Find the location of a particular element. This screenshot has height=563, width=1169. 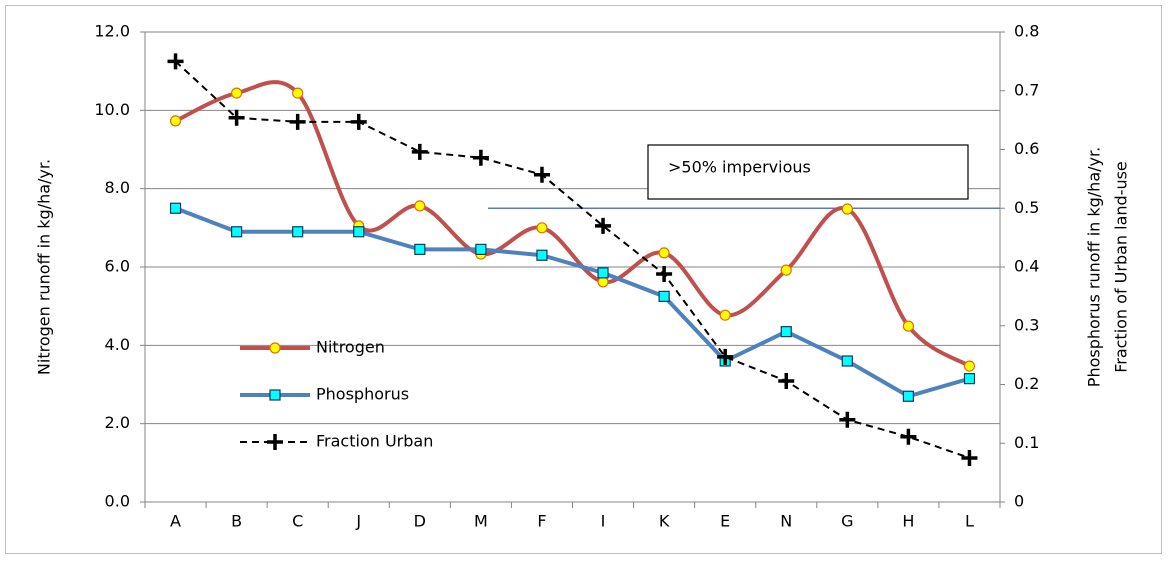

x-tick-label: J is located at coordinates (358, 521).